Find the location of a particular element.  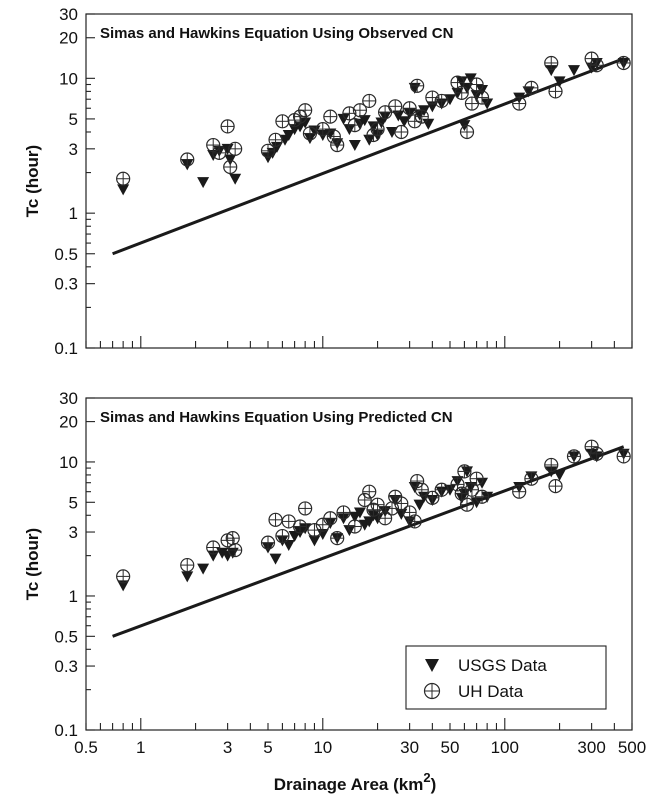

x-tick-label: 500 is located at coordinates (632, 747).